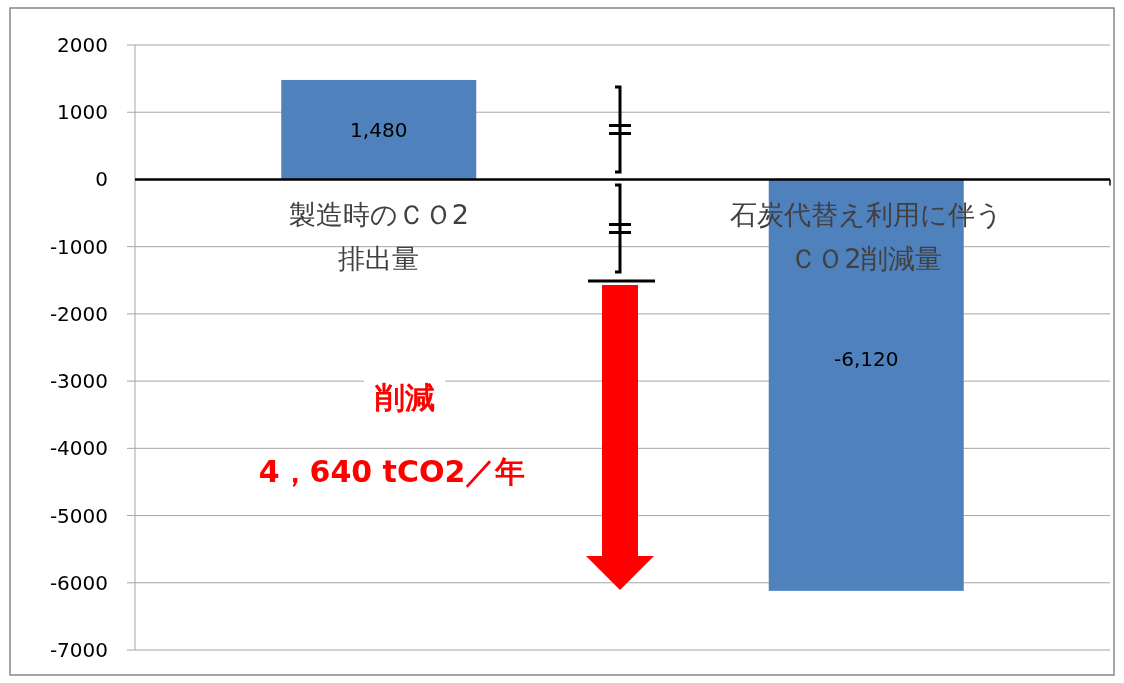  I want to click on annotation: 4，640 tCO2／年, so click(392, 471).